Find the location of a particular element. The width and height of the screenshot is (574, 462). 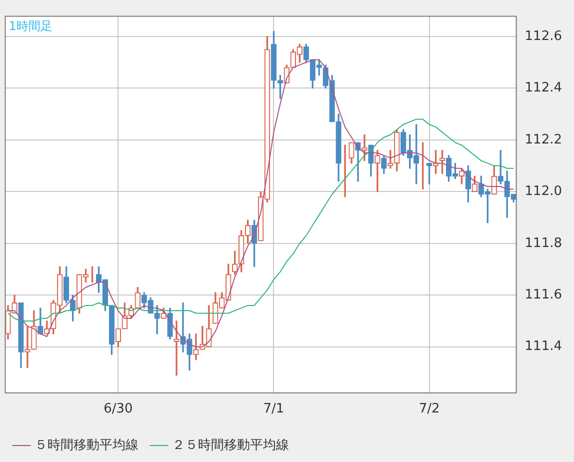

y-tick-label: 112.0 is located at coordinates (543, 192).